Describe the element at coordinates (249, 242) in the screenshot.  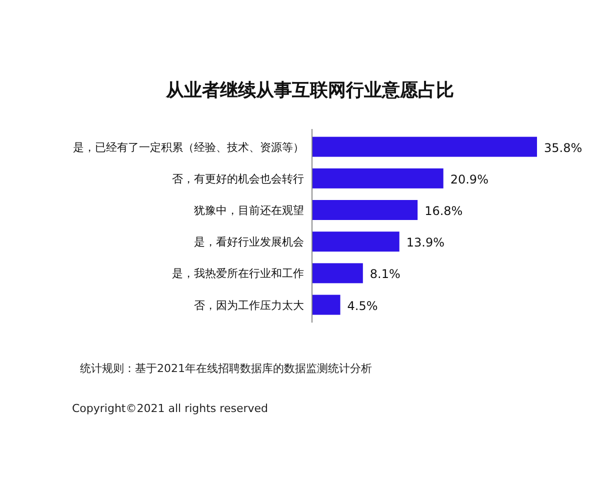
I see `y-tick-label: 是，看好行业发展机会` at that location.